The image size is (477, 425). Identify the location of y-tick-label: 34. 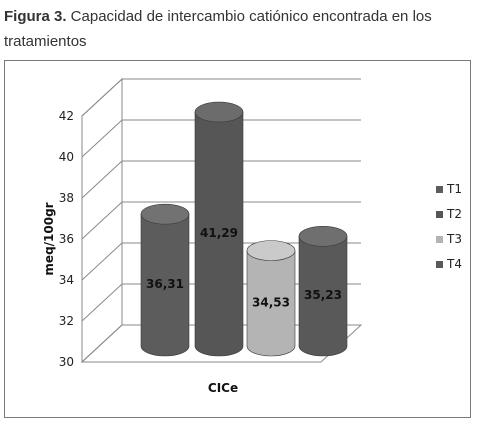
(66, 280).